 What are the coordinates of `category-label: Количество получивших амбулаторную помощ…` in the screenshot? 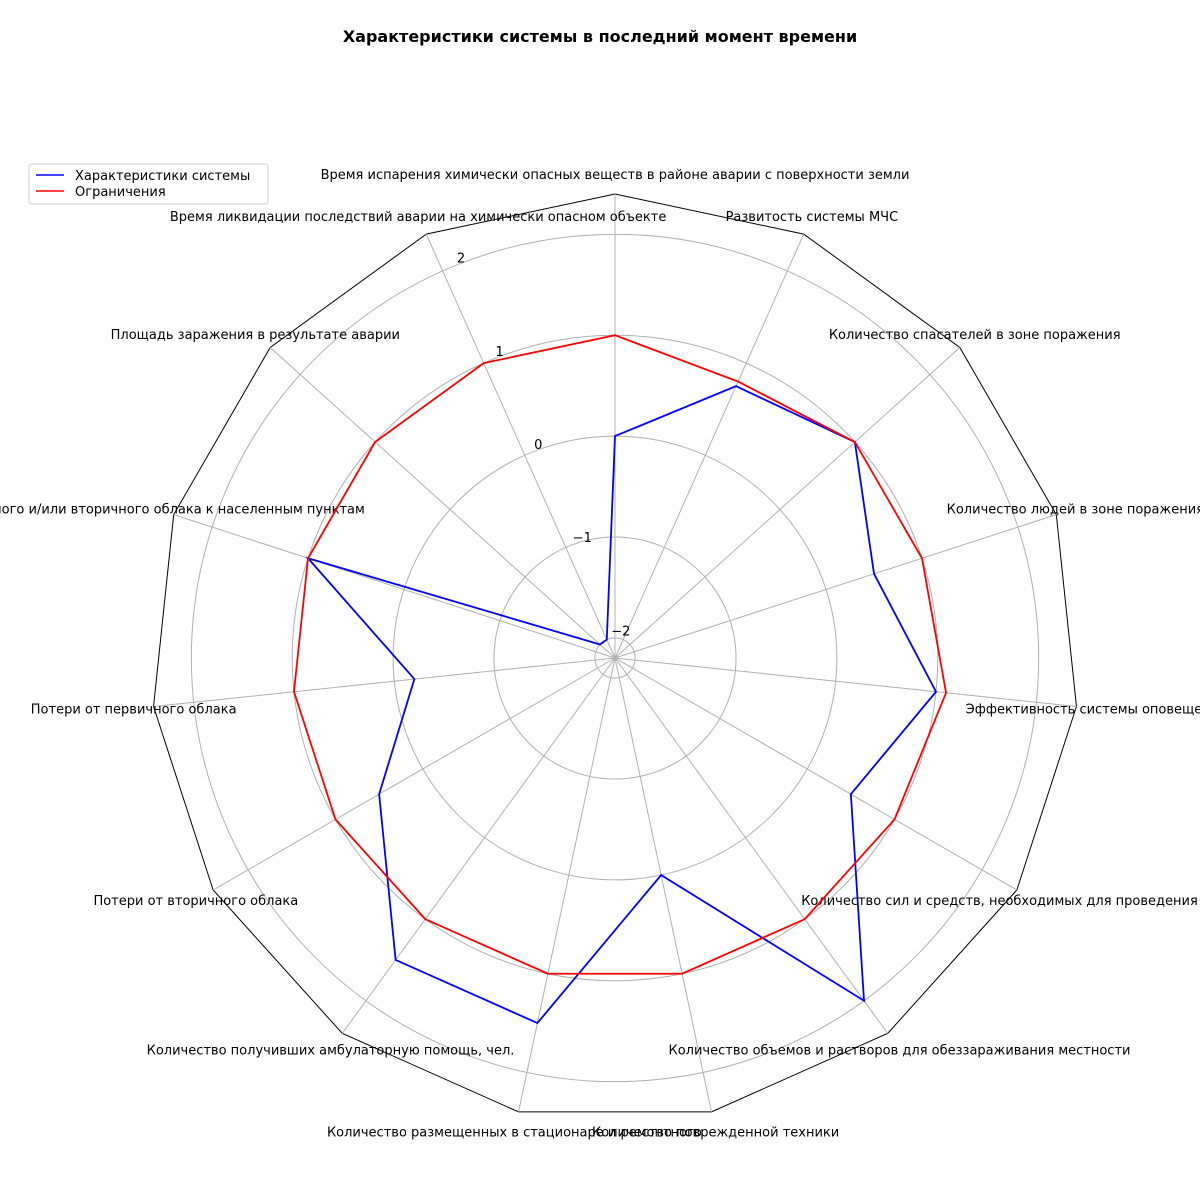 It's located at (331, 1051).